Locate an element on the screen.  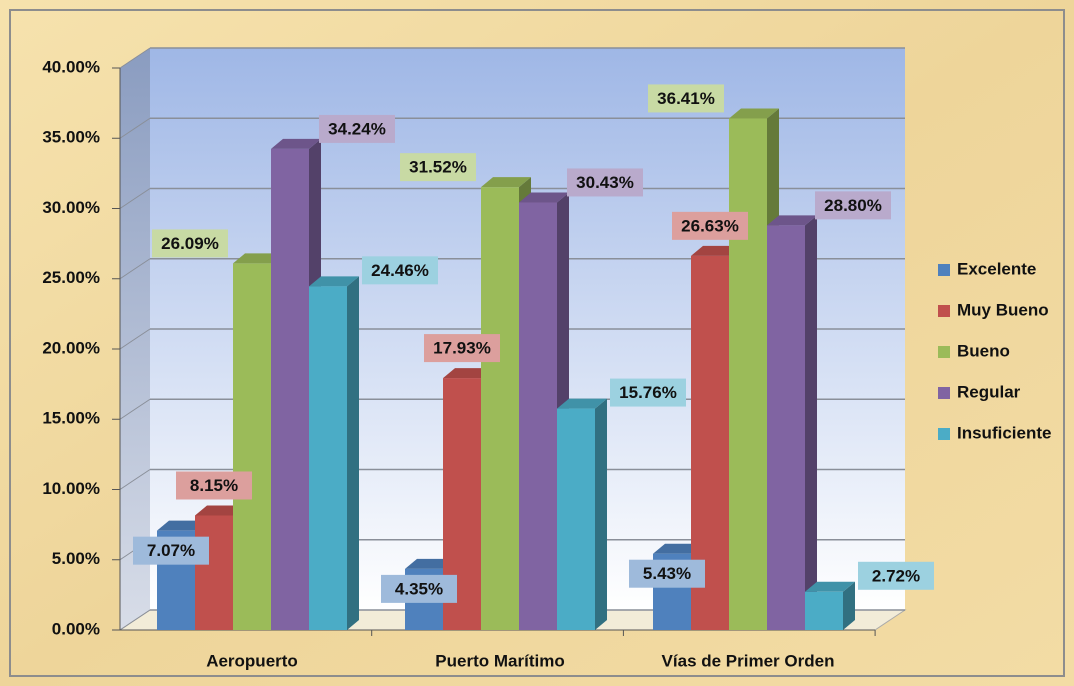
y-tick-label: 40.00% is located at coordinates (71, 66).